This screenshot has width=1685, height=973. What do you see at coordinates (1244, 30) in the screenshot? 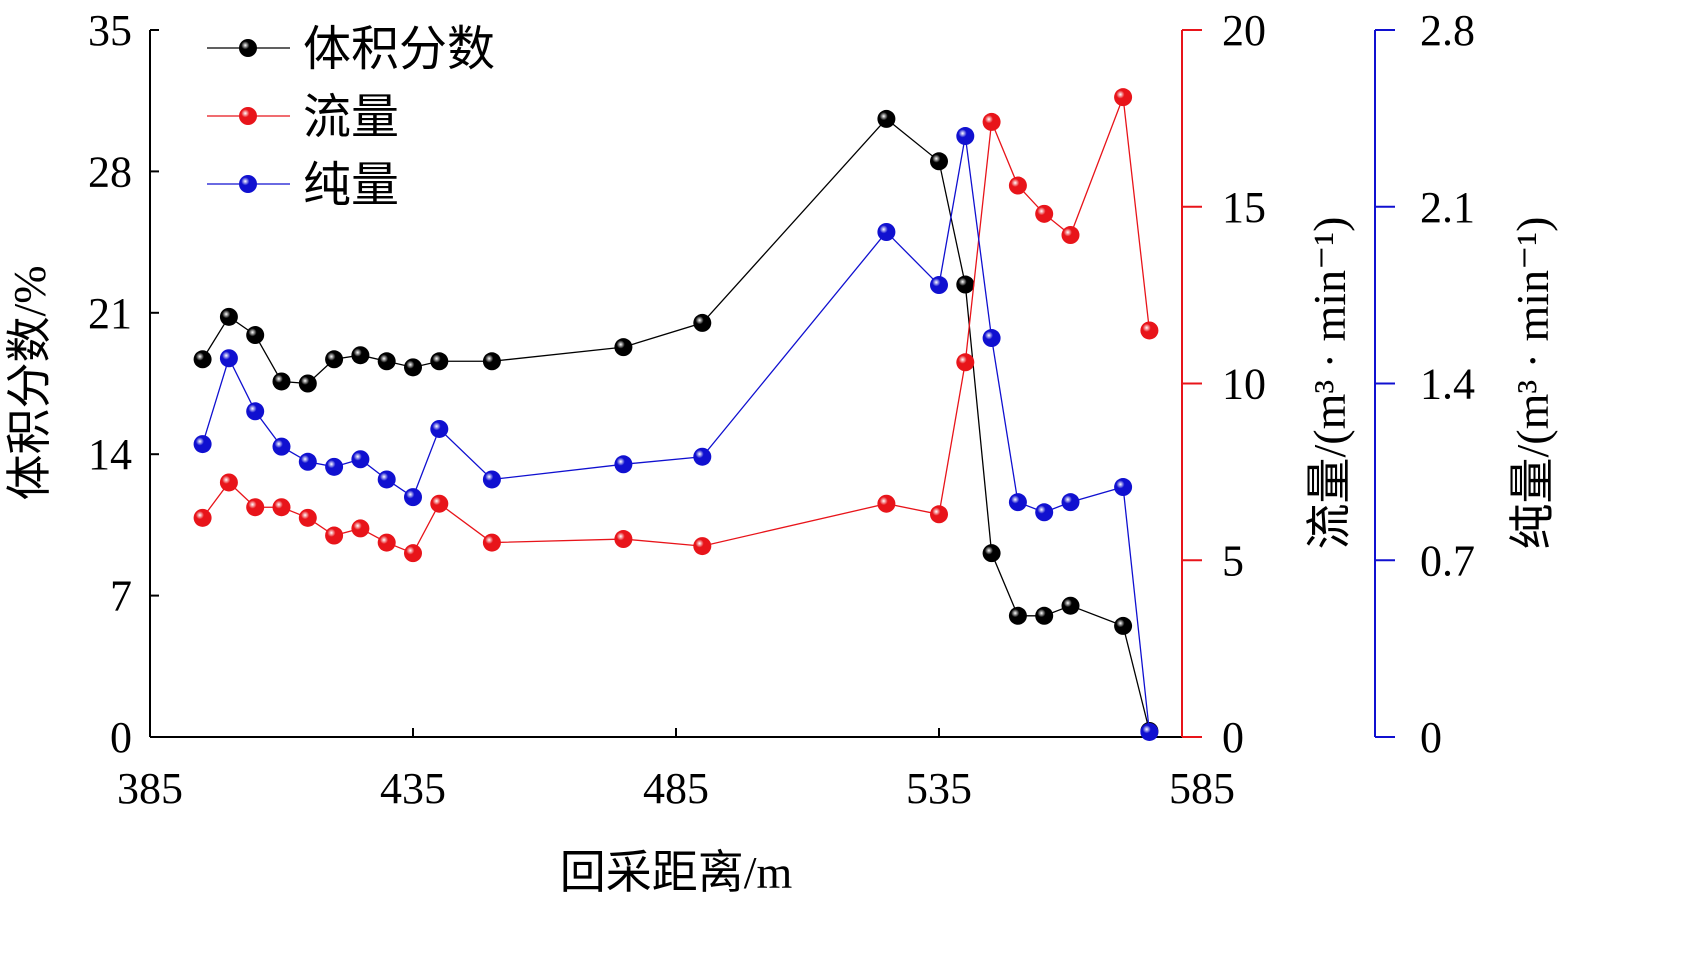
I see `red-y-tick-label: 20` at bounding box center [1244, 30].